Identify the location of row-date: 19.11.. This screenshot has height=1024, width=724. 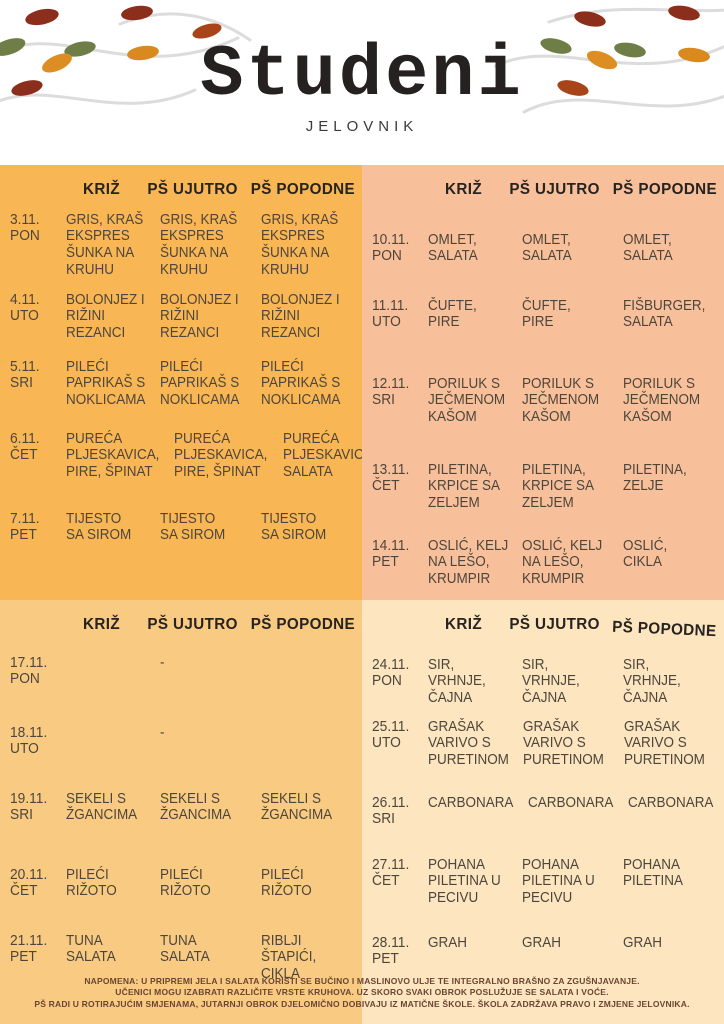
(29, 798).